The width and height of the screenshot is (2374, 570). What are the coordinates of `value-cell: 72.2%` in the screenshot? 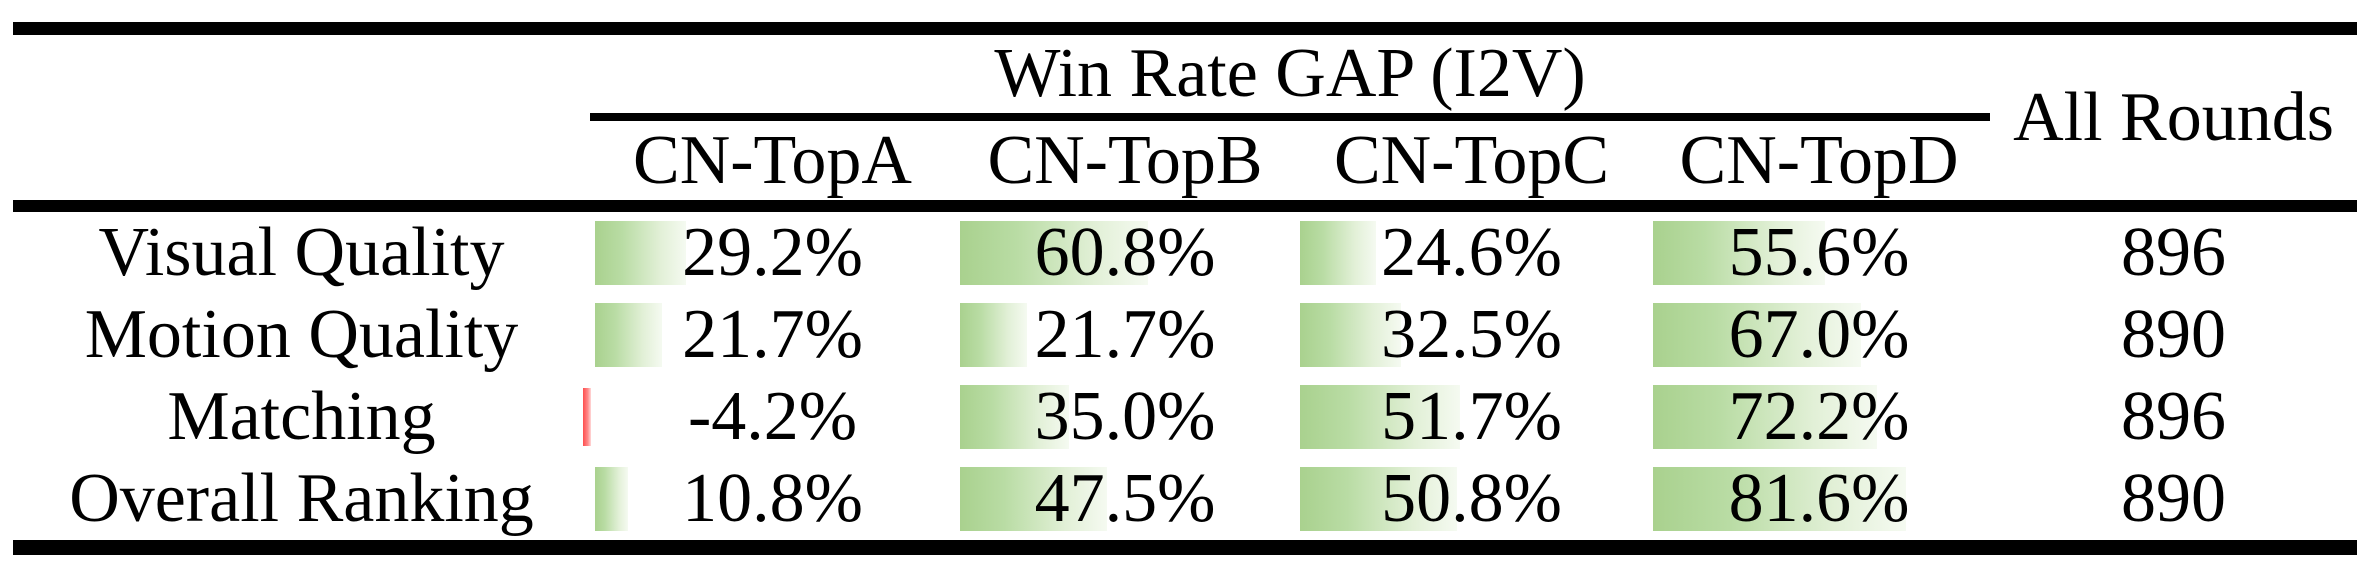 It's located at (1819, 417).